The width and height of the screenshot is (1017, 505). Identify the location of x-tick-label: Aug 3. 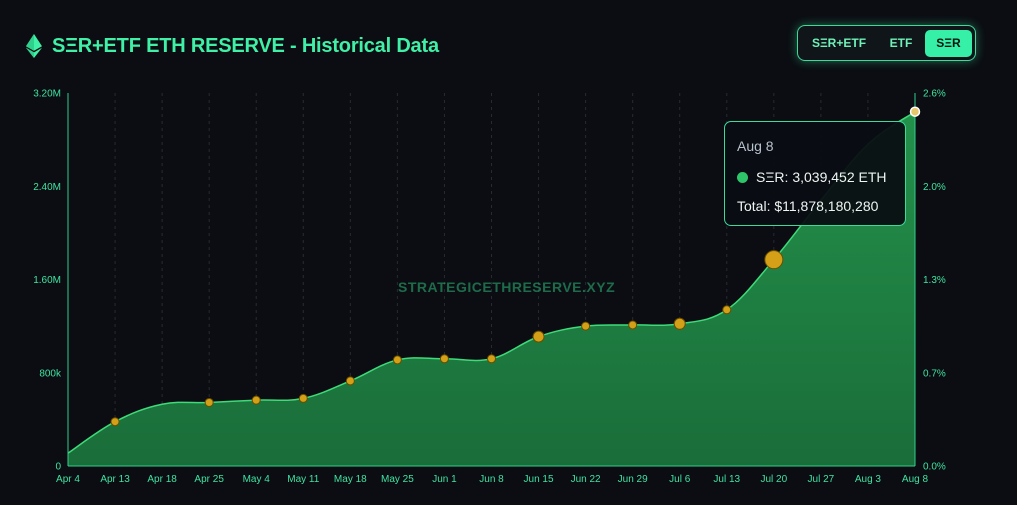
(868, 479).